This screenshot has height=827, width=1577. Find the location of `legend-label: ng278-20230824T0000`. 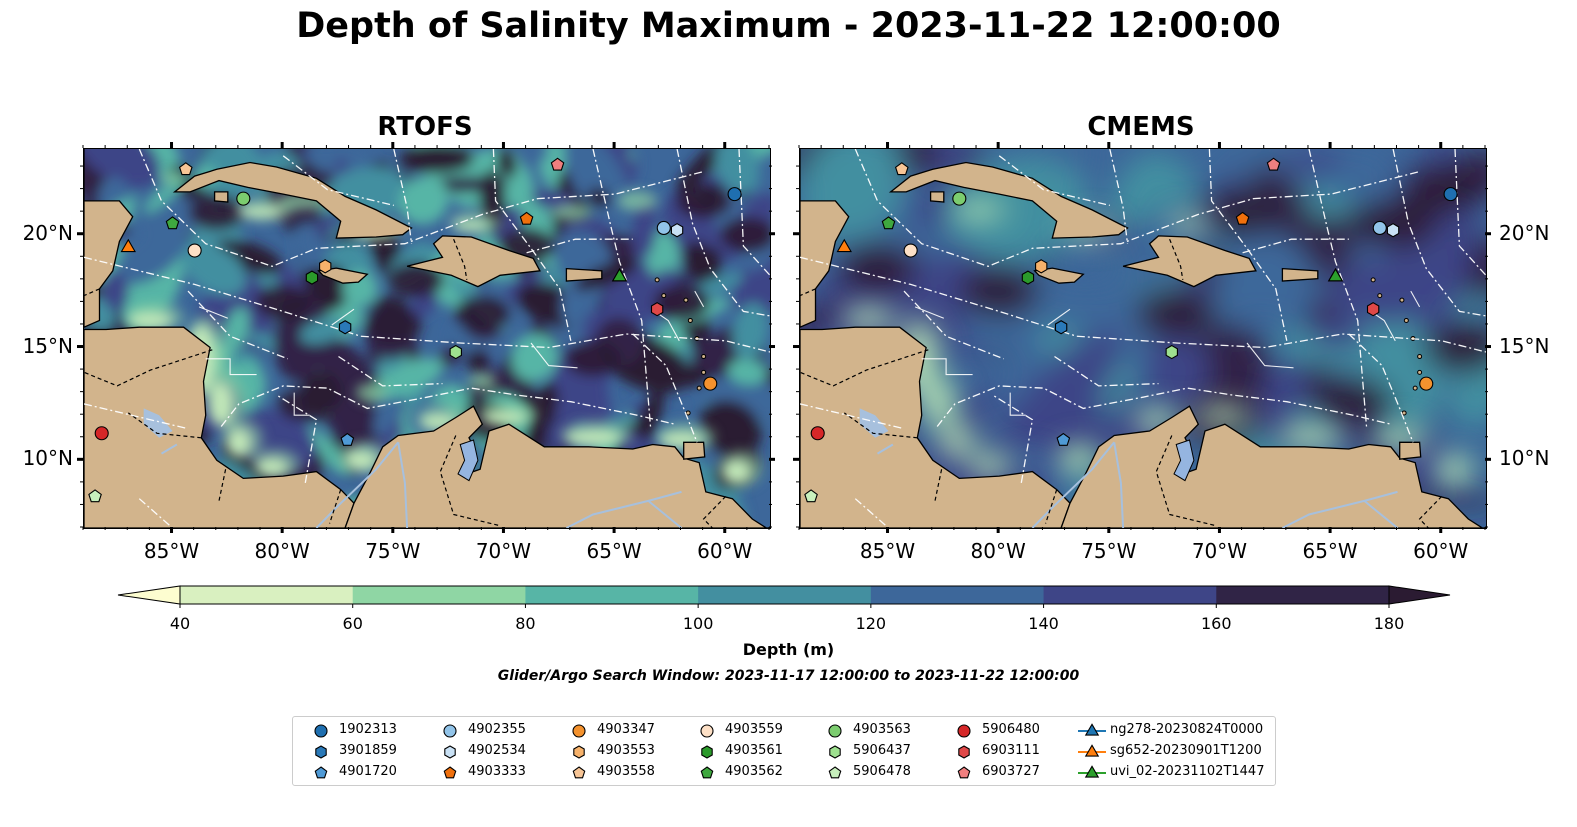

legend-label: ng278-20230824T0000 is located at coordinates (1187, 729).